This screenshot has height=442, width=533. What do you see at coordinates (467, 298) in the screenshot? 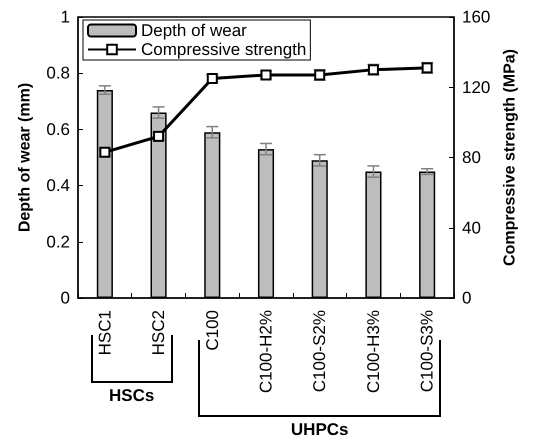
I see `y2-tick-label: 0` at bounding box center [467, 298].